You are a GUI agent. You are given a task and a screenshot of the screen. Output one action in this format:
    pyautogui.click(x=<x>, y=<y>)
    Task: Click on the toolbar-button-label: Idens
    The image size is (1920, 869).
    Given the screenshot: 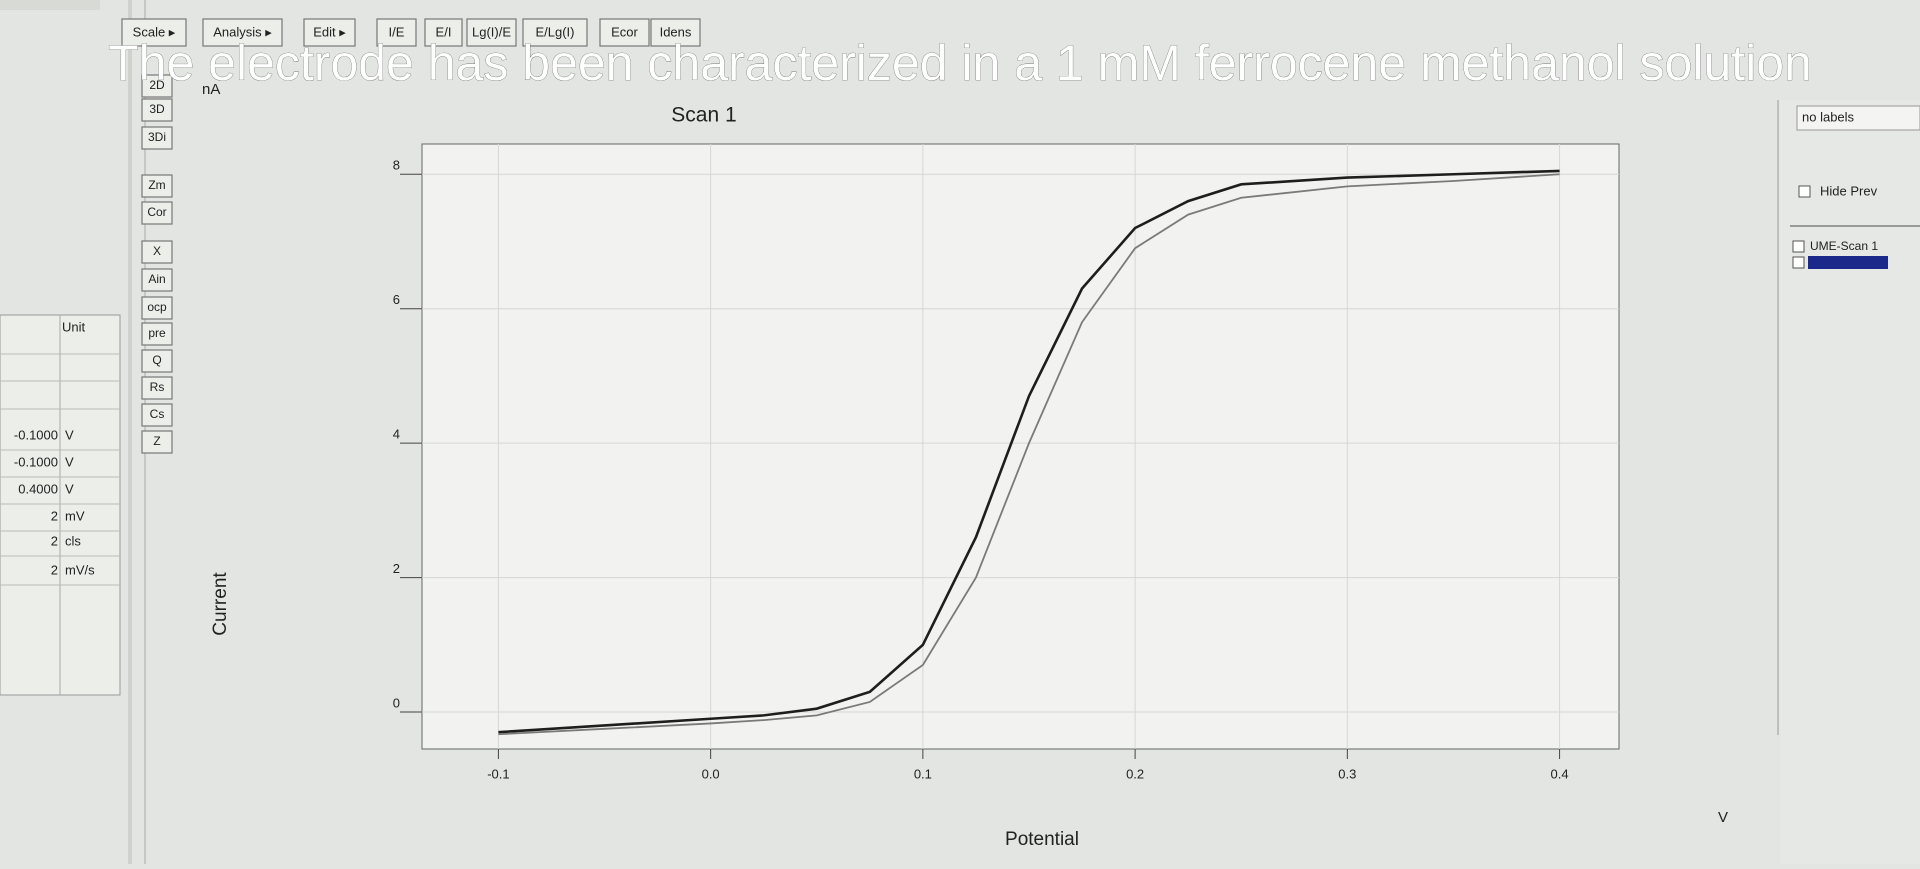 What is the action you would take?
    pyautogui.click(x=676, y=31)
    